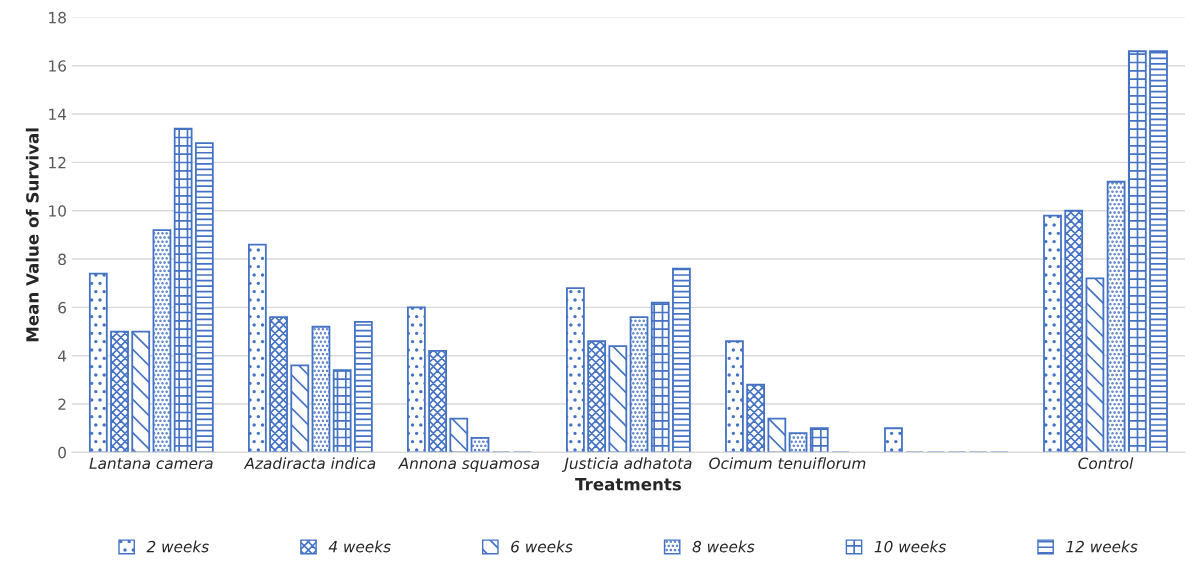 The height and width of the screenshot is (580, 1197). I want to click on y-tick-label: 16, so click(57, 66).